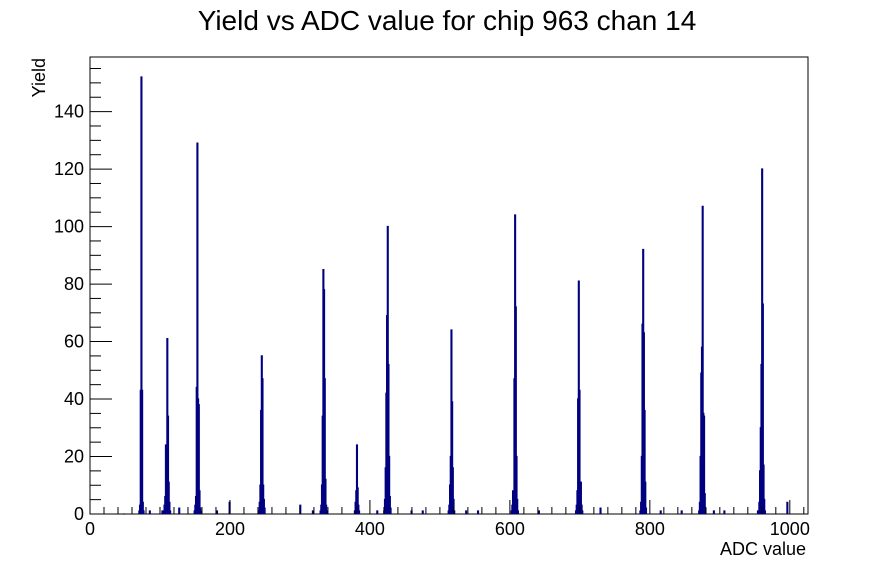 Image resolution: width=896 pixels, height=572 pixels. Describe the element at coordinates (447, 20) in the screenshot. I see `chart-title: Yield vs ADC value for chip 963 chan 14` at that location.